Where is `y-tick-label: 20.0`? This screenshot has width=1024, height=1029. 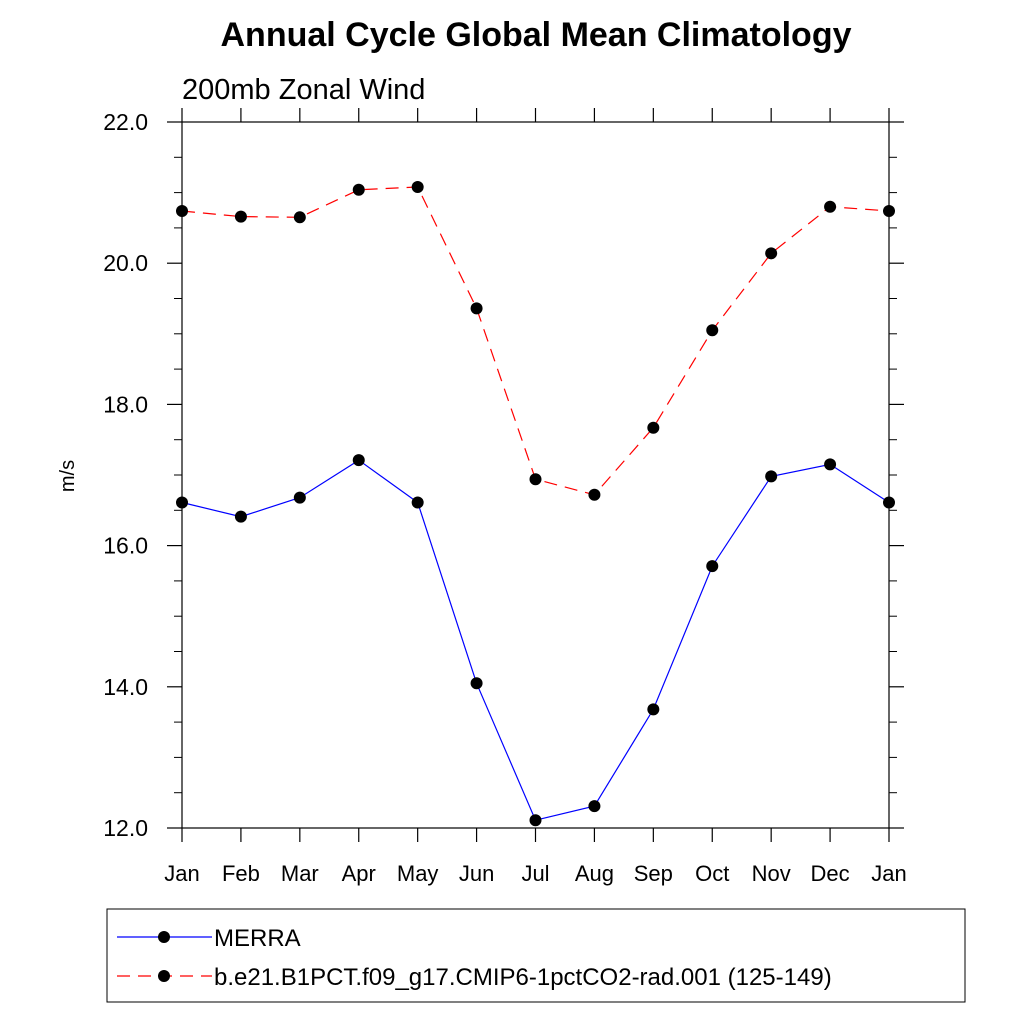 y-tick-label: 20.0 is located at coordinates (125, 263).